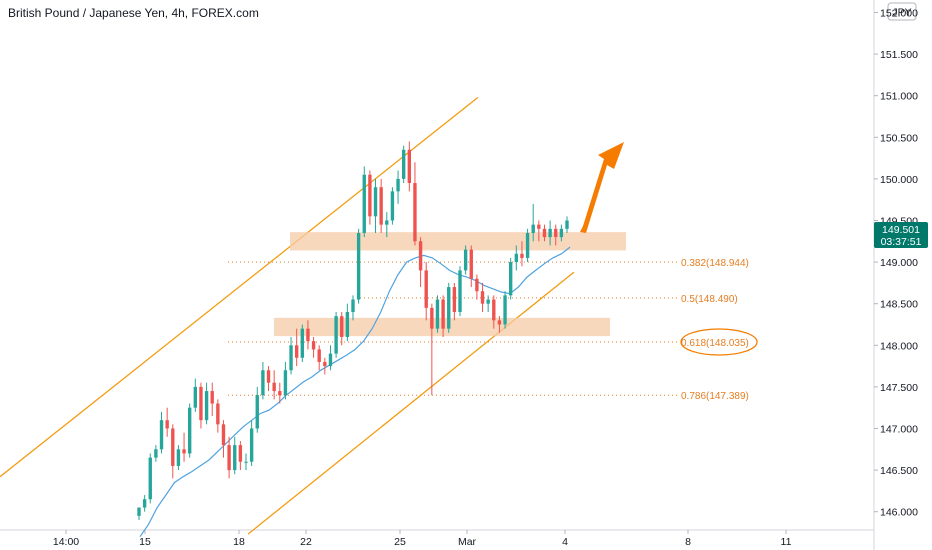 The width and height of the screenshot is (932, 550). What do you see at coordinates (66, 542) in the screenshot?
I see `x-tick-label: 14:00` at bounding box center [66, 542].